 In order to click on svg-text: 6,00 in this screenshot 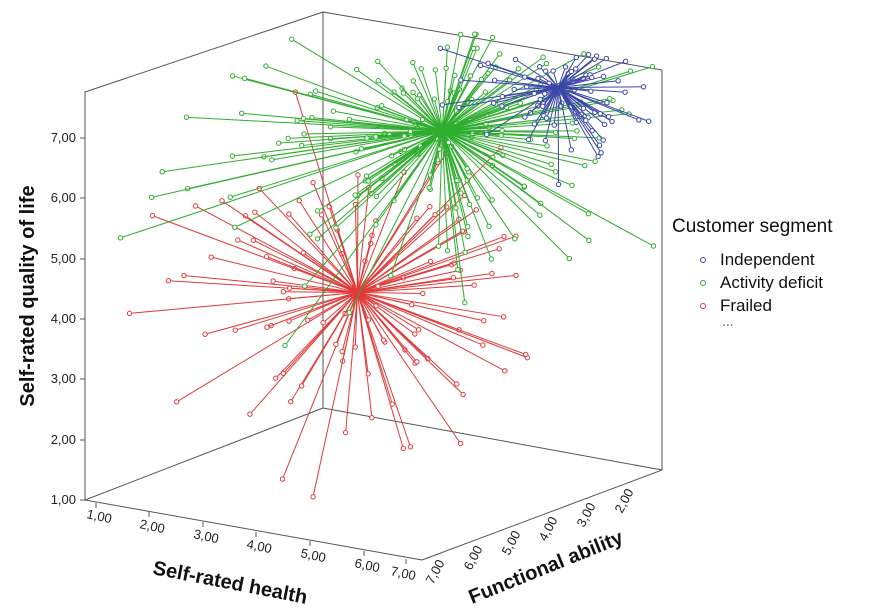, I will do `click(472, 557)`.